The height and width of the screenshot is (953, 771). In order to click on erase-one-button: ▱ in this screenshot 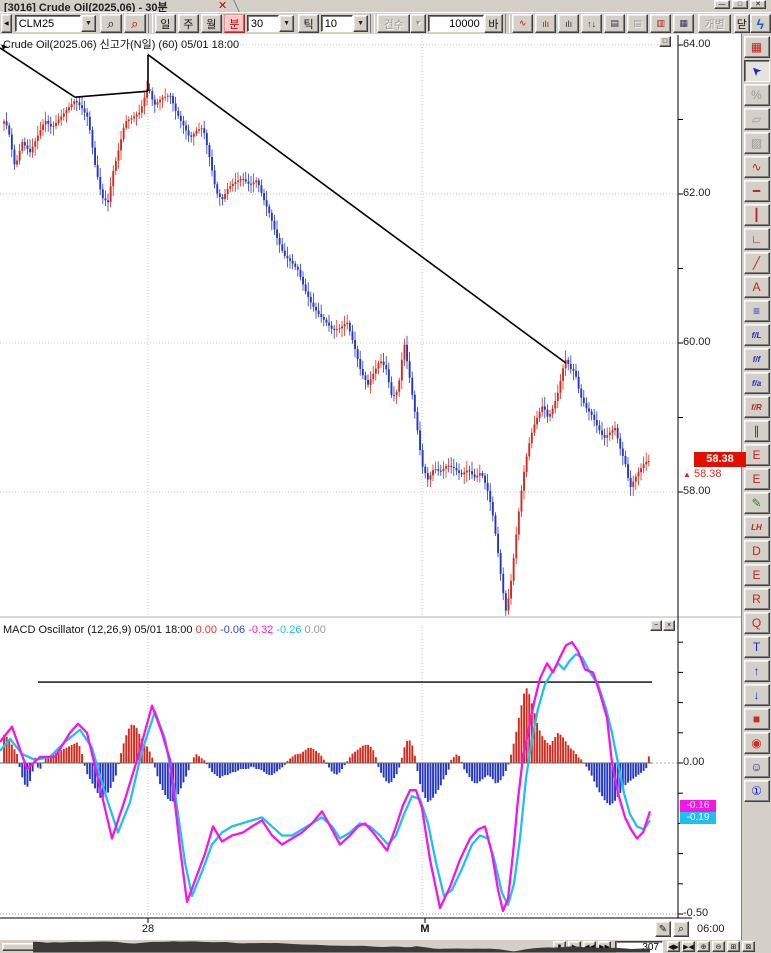, I will do `click(756, 119)`.